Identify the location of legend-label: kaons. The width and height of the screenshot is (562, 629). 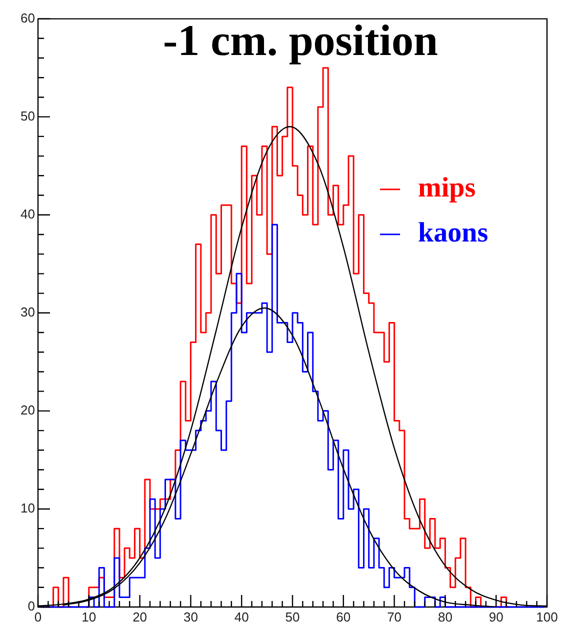
(453, 233).